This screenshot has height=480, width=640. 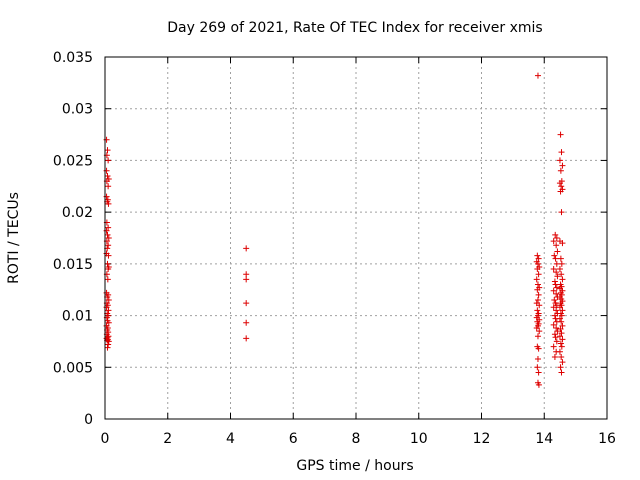 I want to click on x-tick-label: 16, so click(x=607, y=439).